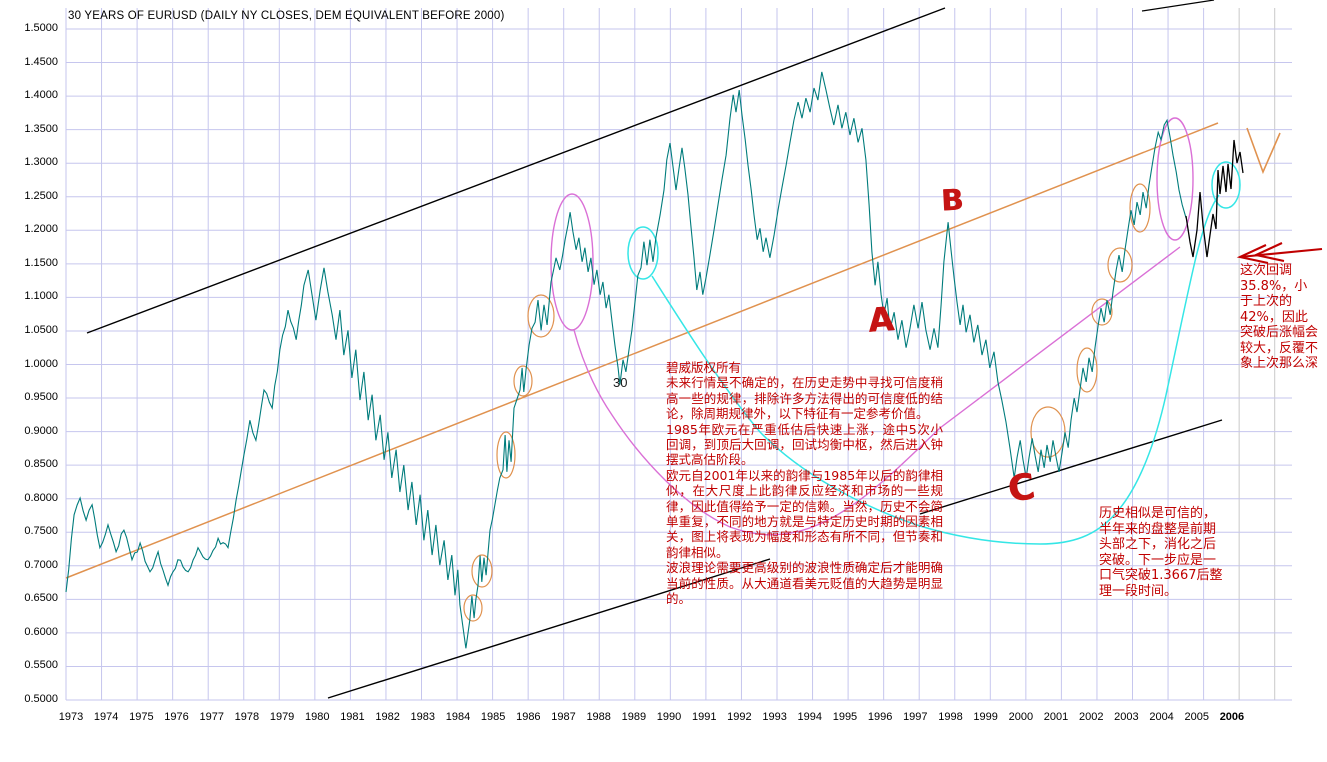 The image size is (1327, 762). Describe the element at coordinates (1178, 6) in the screenshot. I see `upper-right-trendline` at that location.